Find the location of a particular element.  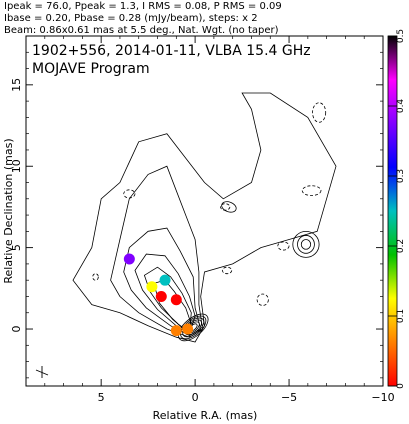

y-tick-label: 5 is located at coordinates (16, 247).